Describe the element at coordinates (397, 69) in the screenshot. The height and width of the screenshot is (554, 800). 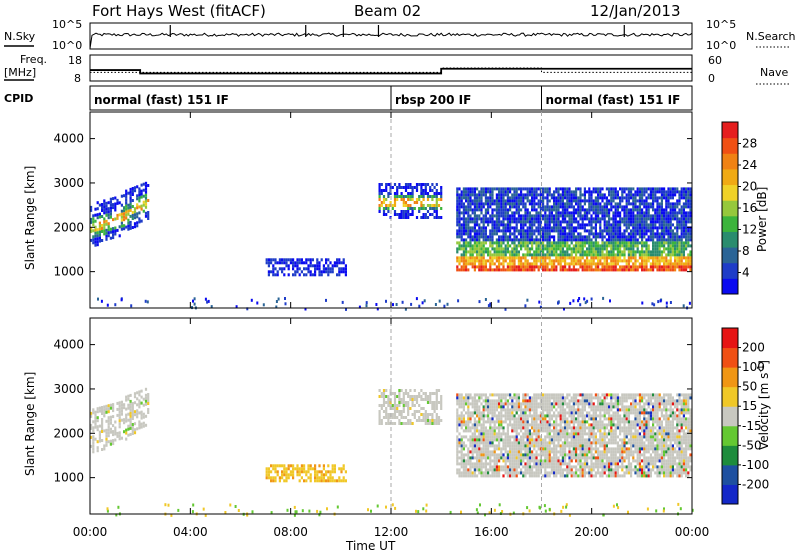
I see `frequency-strip: Freq. [MHz] 18 8 60 0 Nave` at that location.